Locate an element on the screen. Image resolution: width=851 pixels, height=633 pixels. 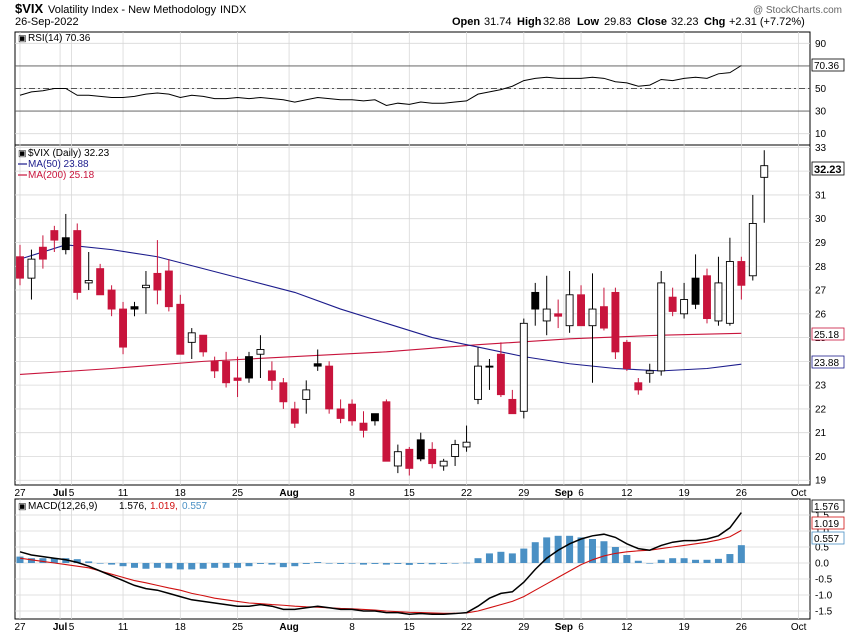
macd-tick-label: 0.0 is located at coordinates (822, 564).